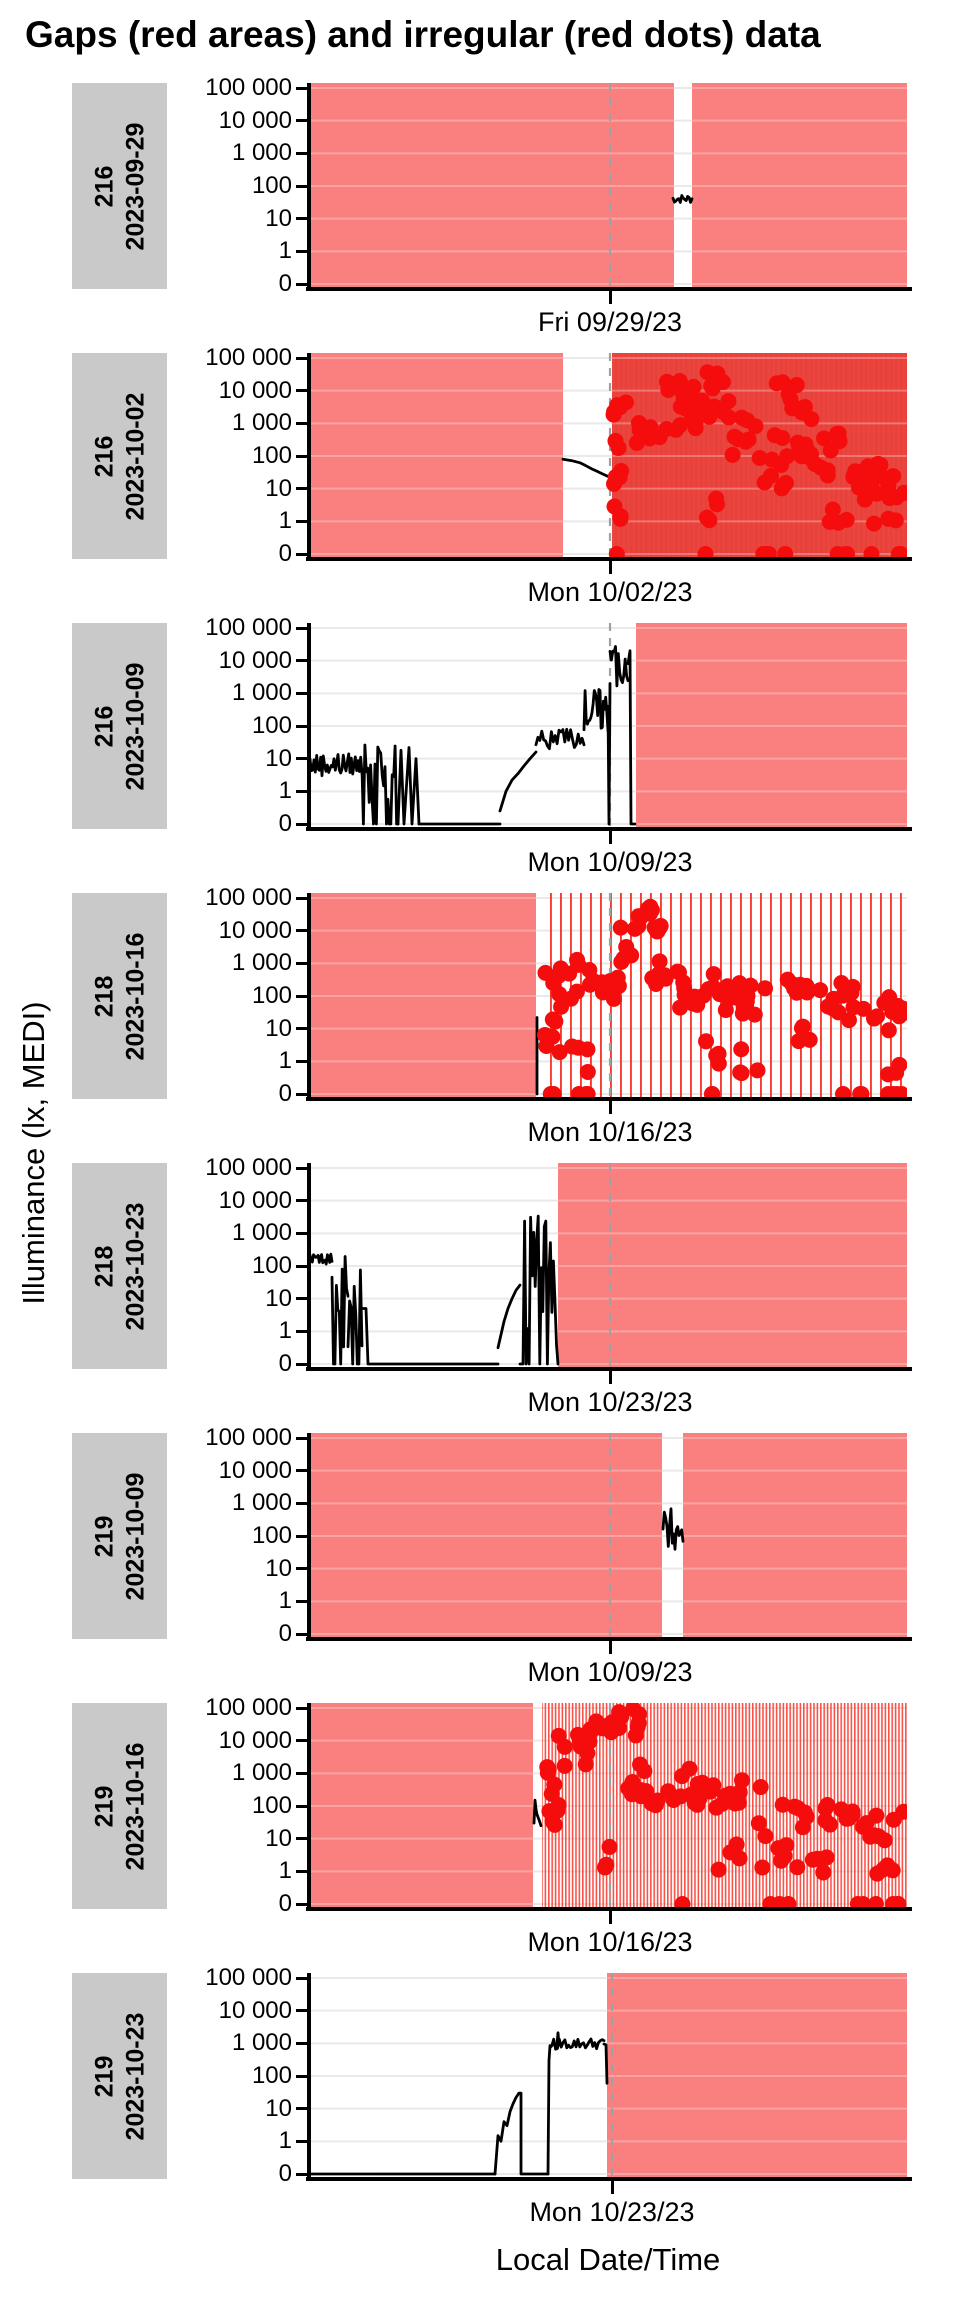 The image size is (960, 2304). I want to click on y-tick-label: 10, so click(278, 488).